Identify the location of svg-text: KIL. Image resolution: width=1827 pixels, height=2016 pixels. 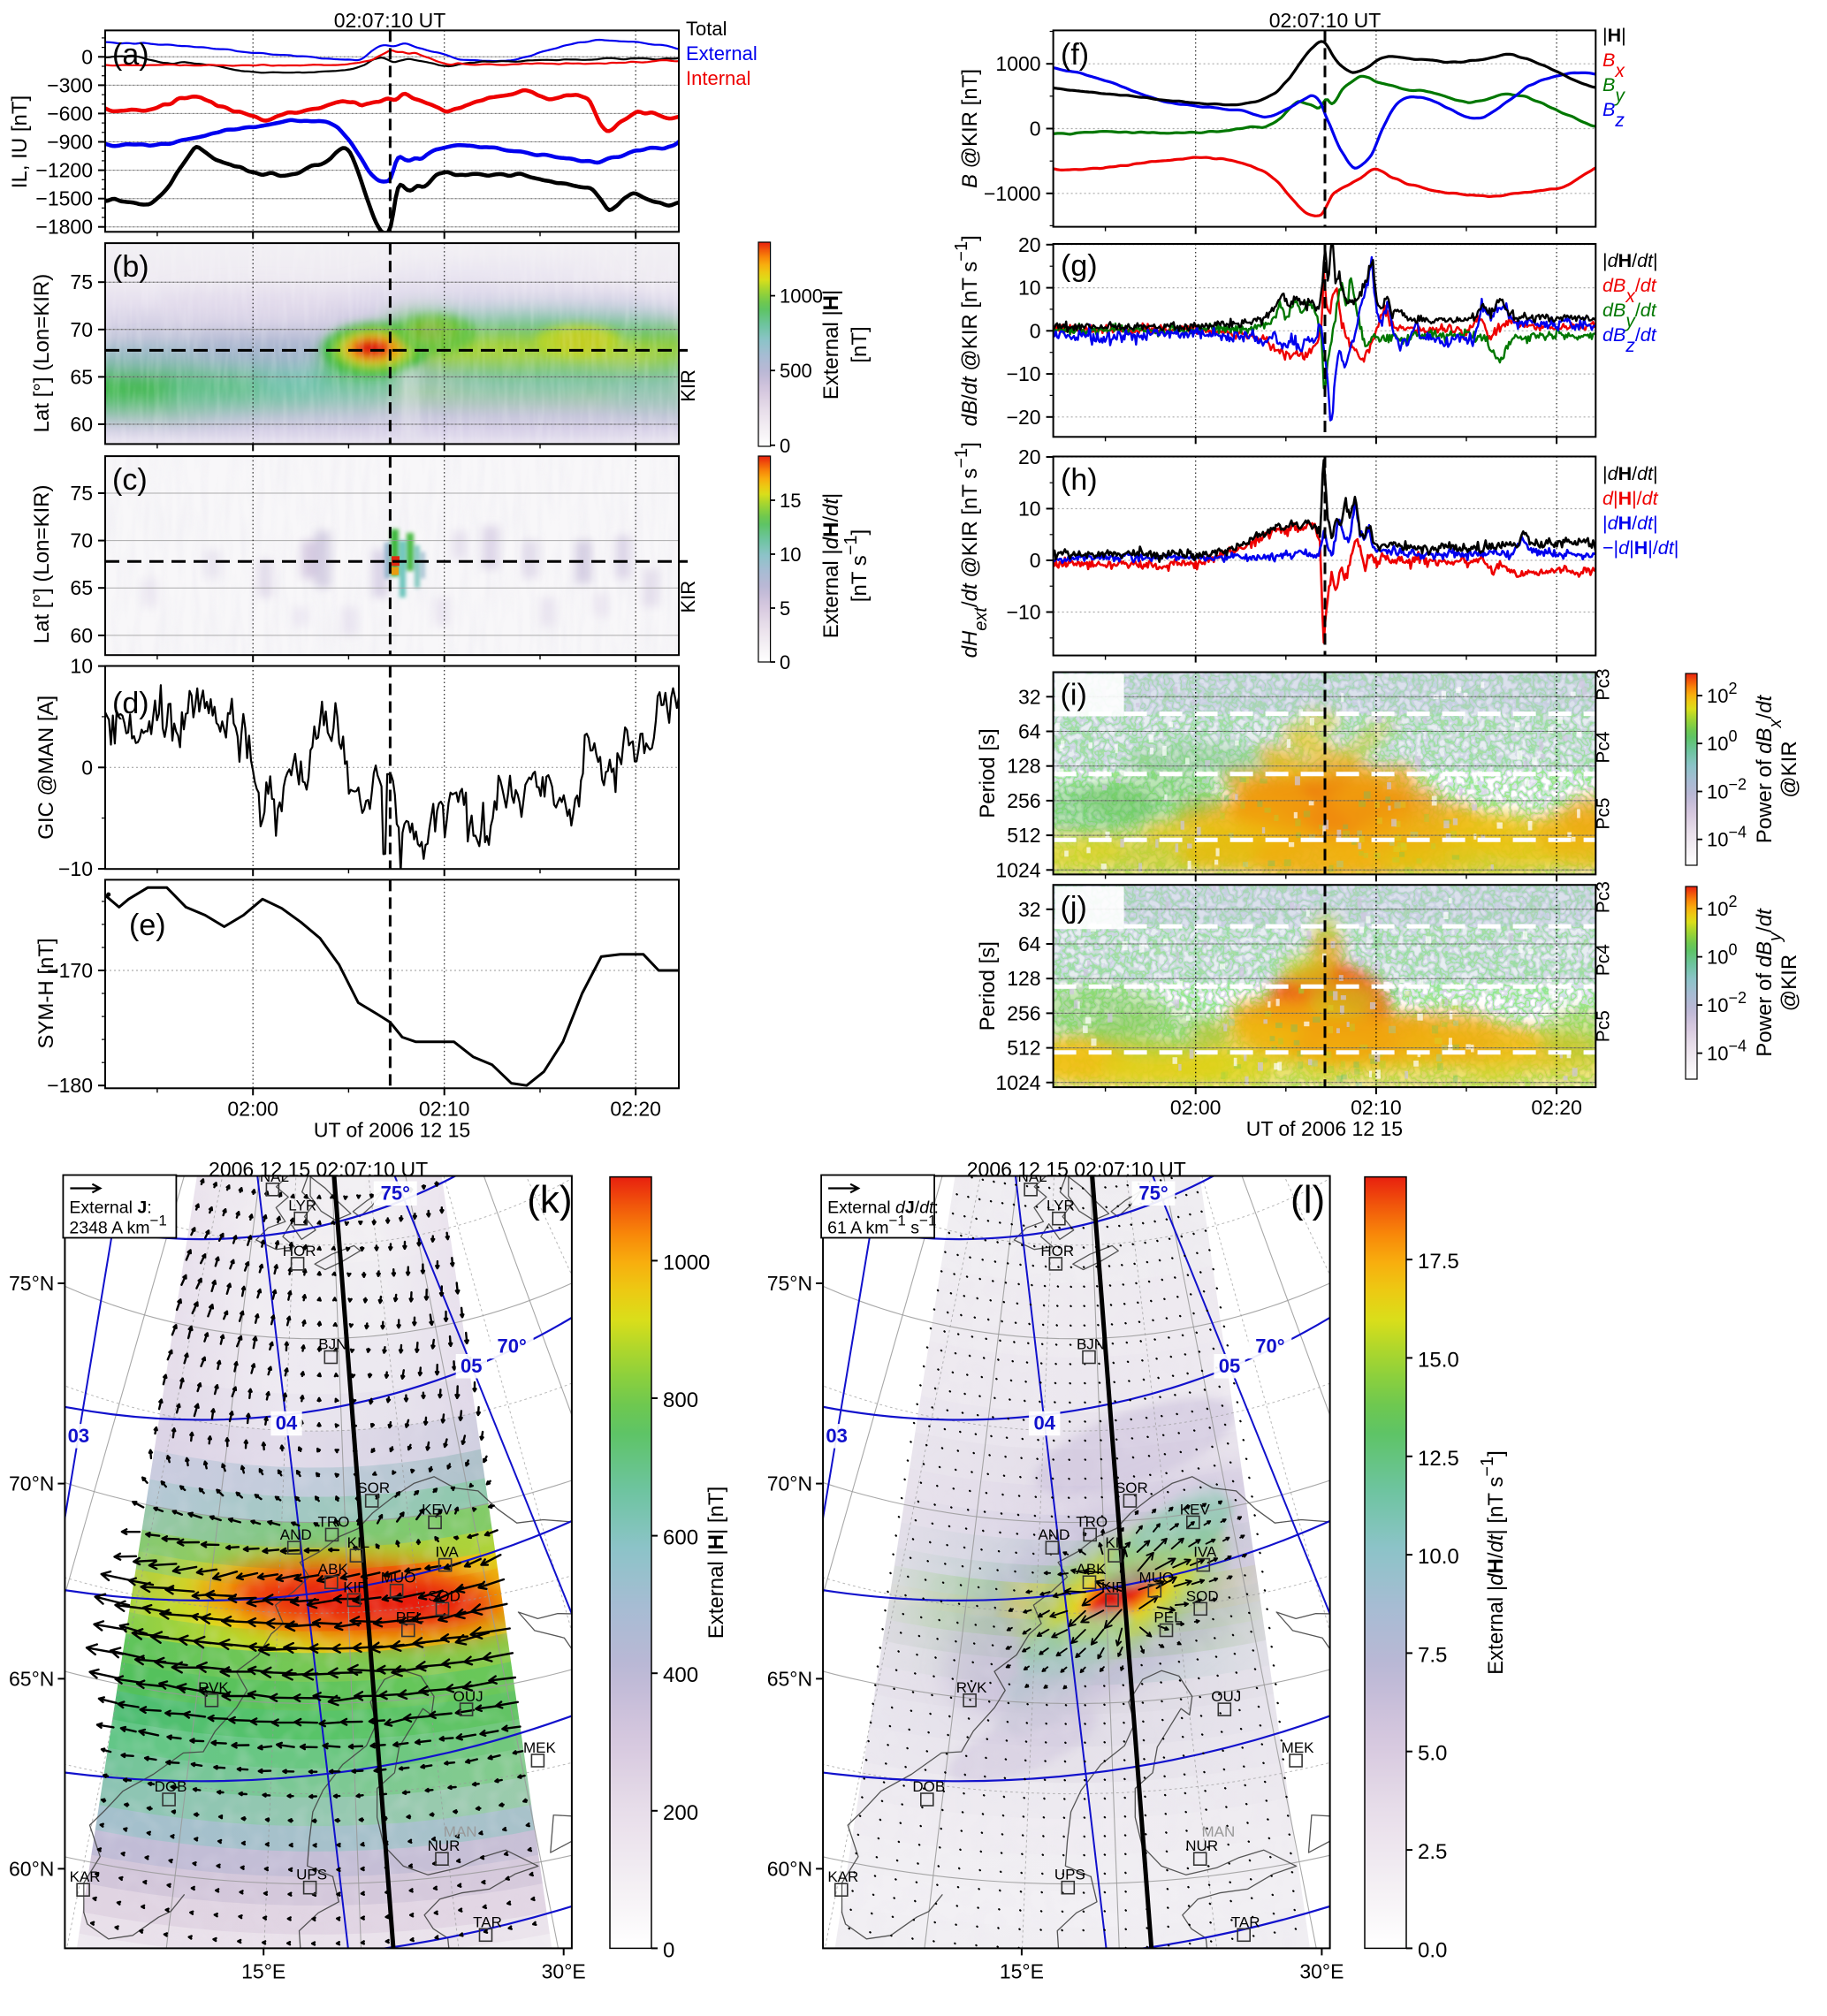
(358, 1543).